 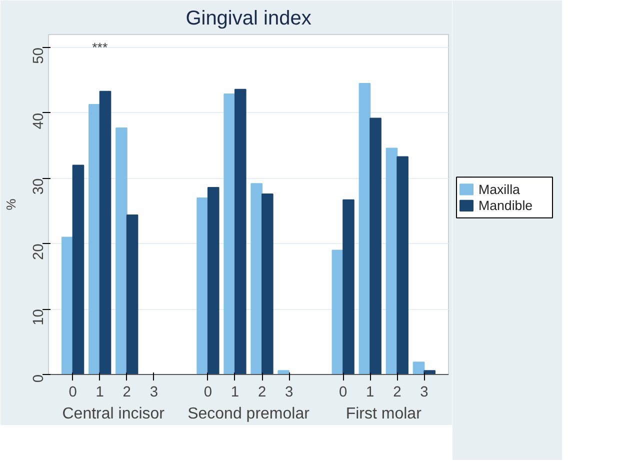 I want to click on y-tick-label: 0, so click(x=39, y=378).